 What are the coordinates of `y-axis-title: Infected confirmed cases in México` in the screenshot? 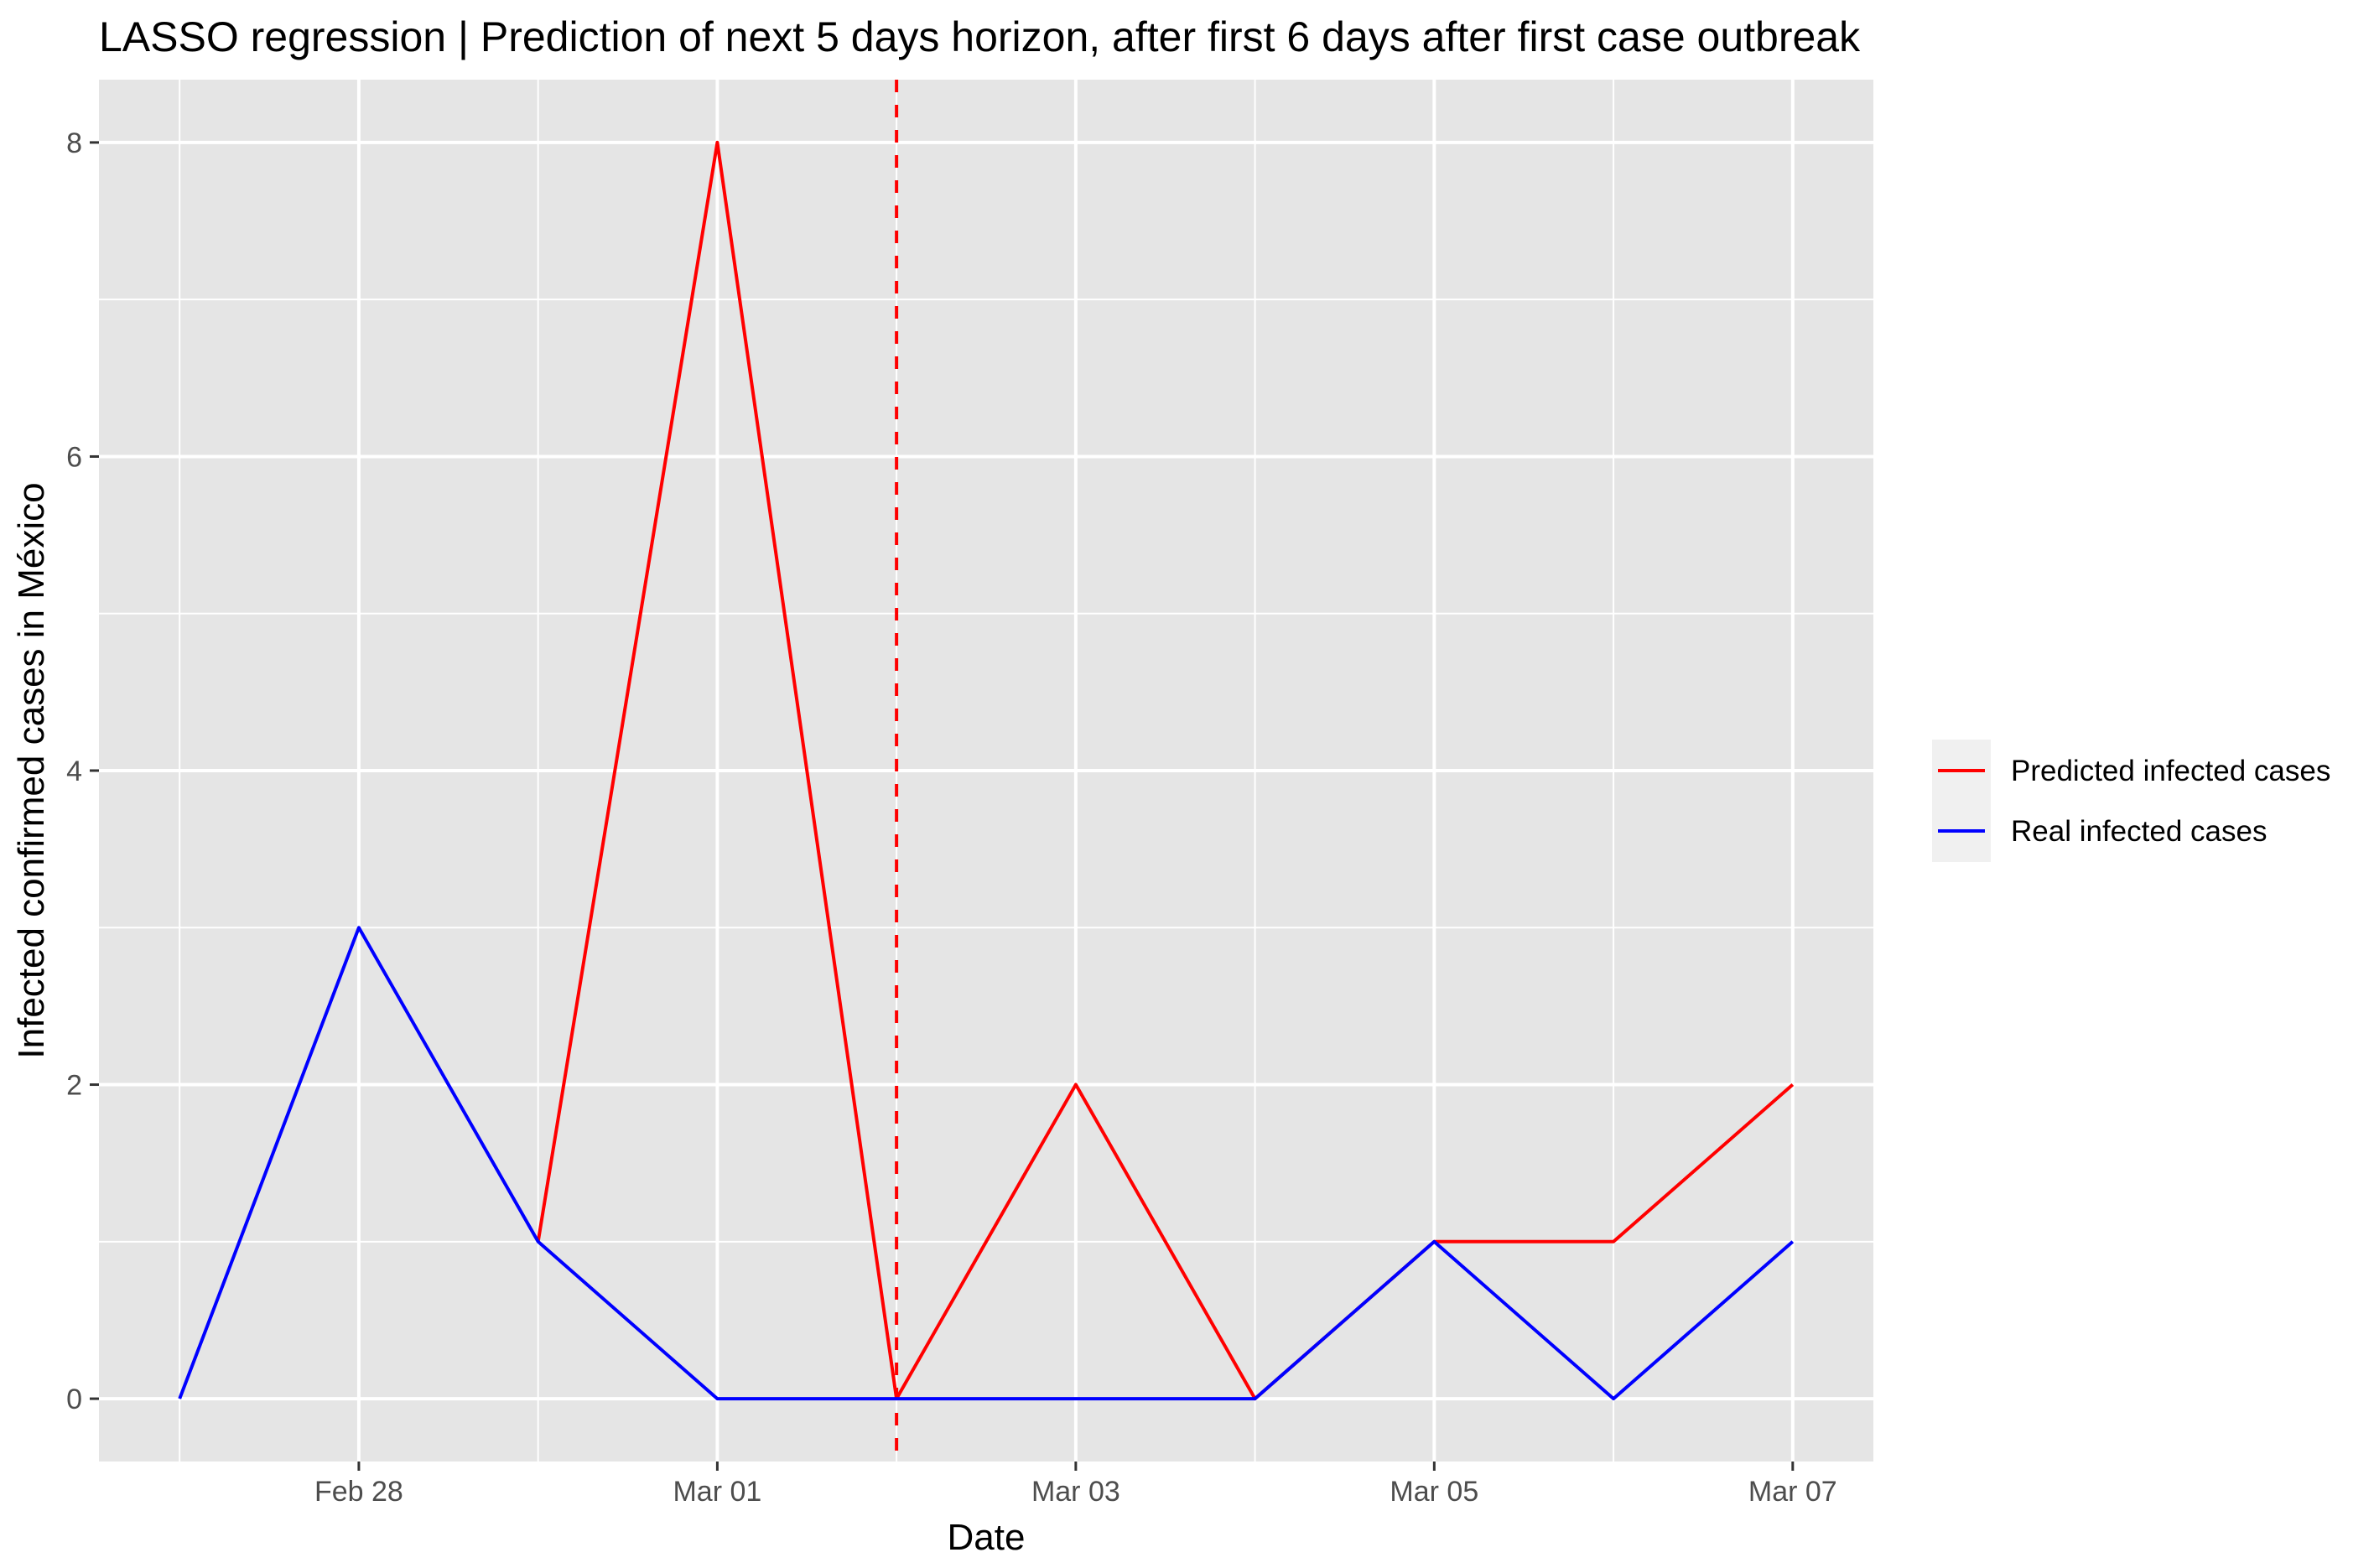 It's located at (31, 770).